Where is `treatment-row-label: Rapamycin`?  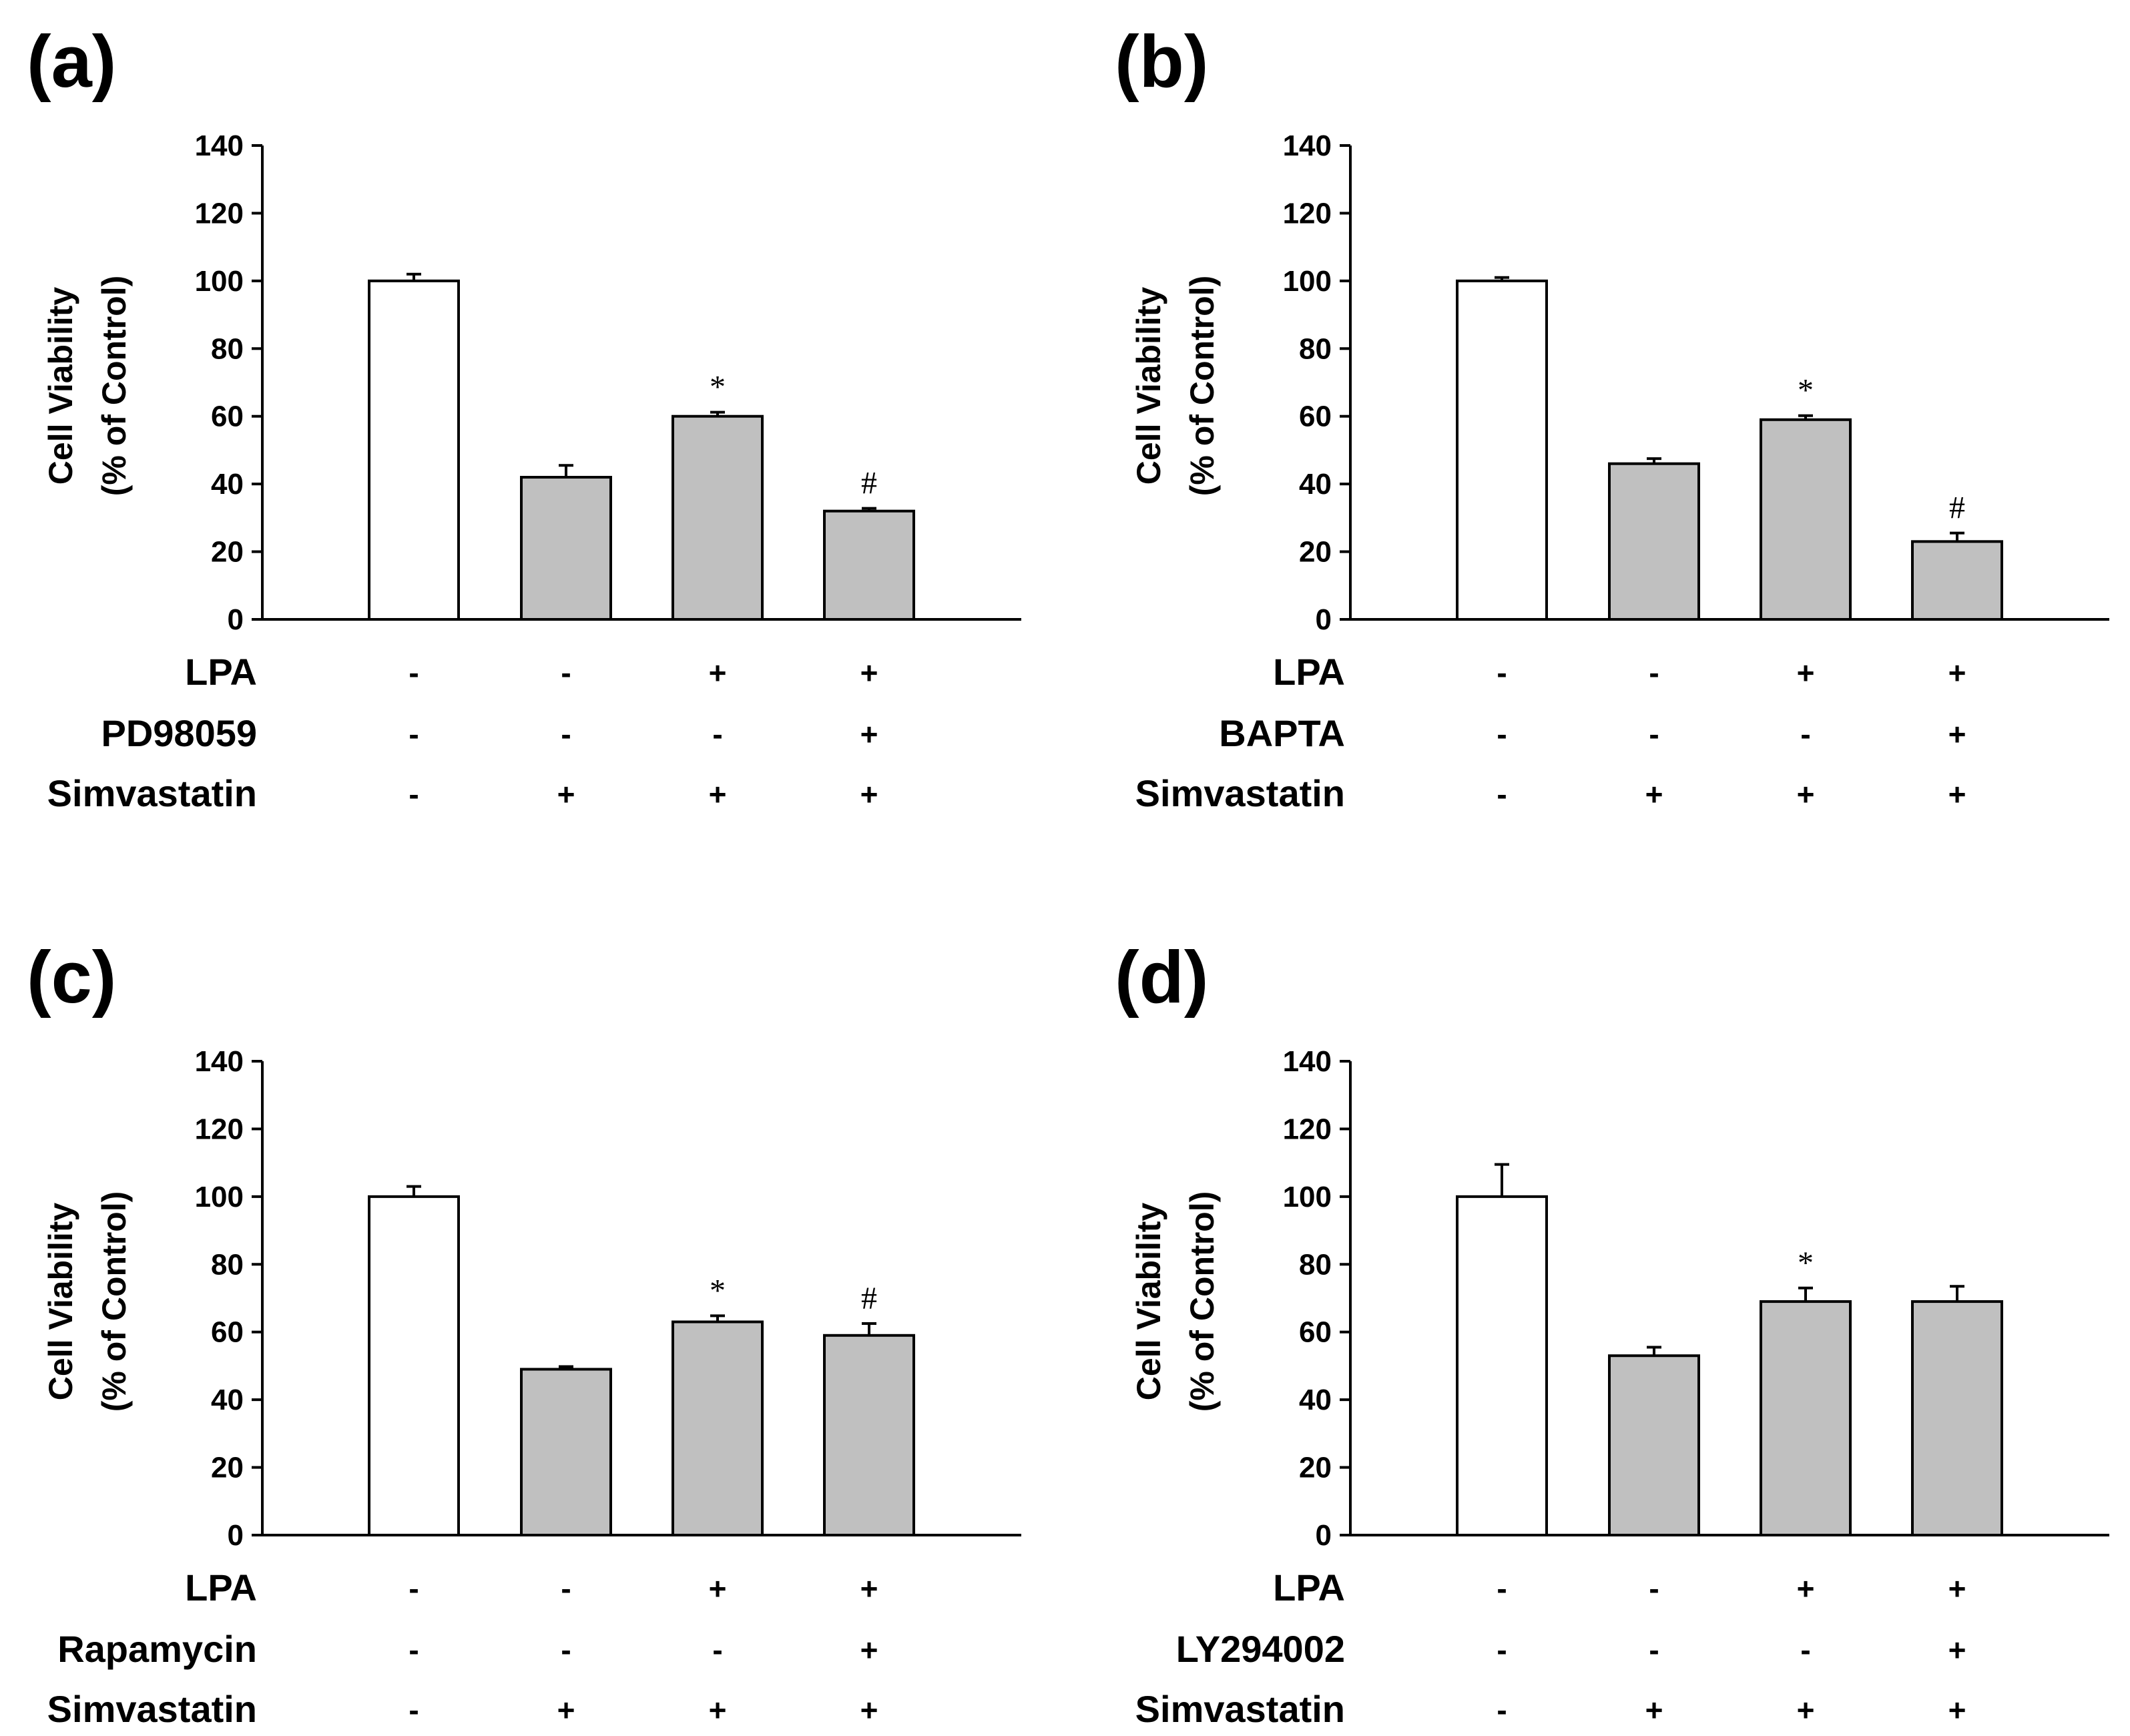
treatment-row-label: Rapamycin is located at coordinates (157, 1649).